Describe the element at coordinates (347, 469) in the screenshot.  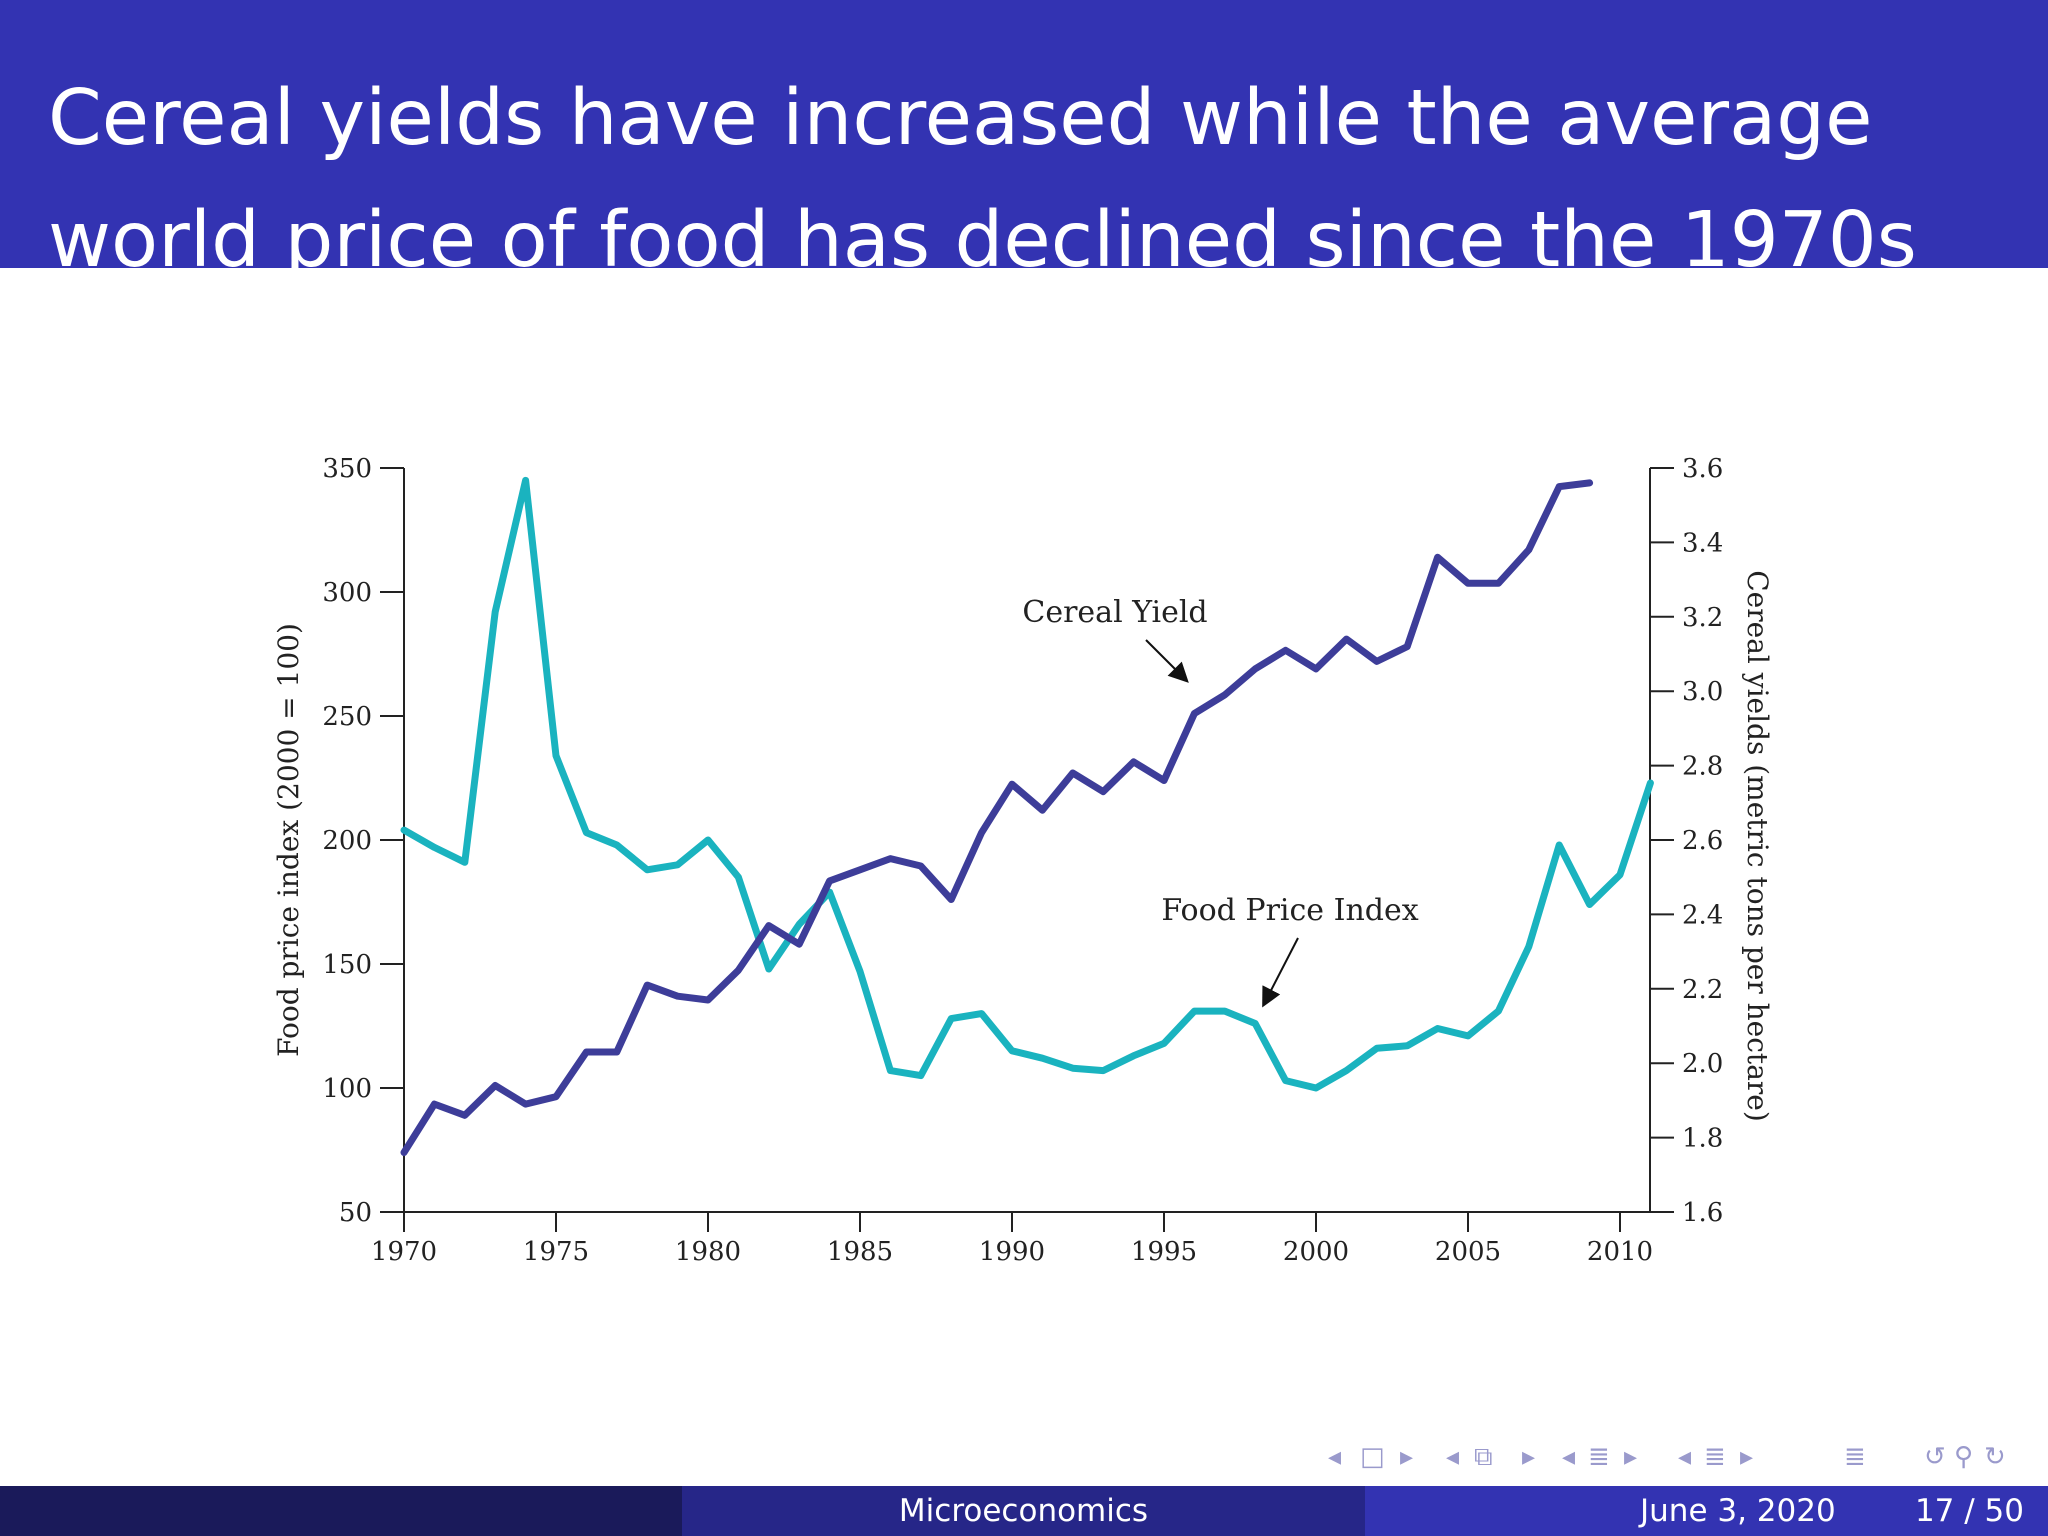
I see `y-tick-label: 350` at that location.